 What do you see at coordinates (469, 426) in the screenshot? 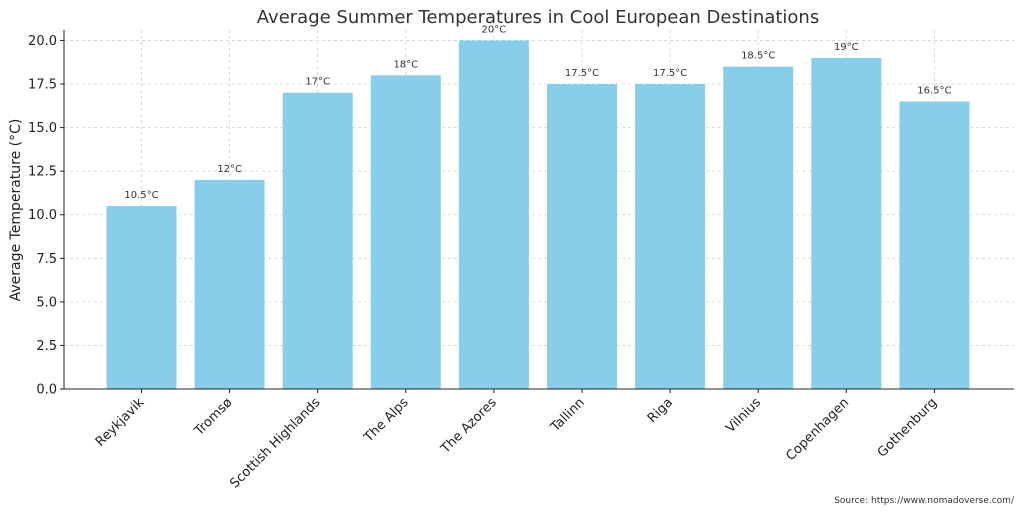
I see `x-tick-label: The Azores` at bounding box center [469, 426].